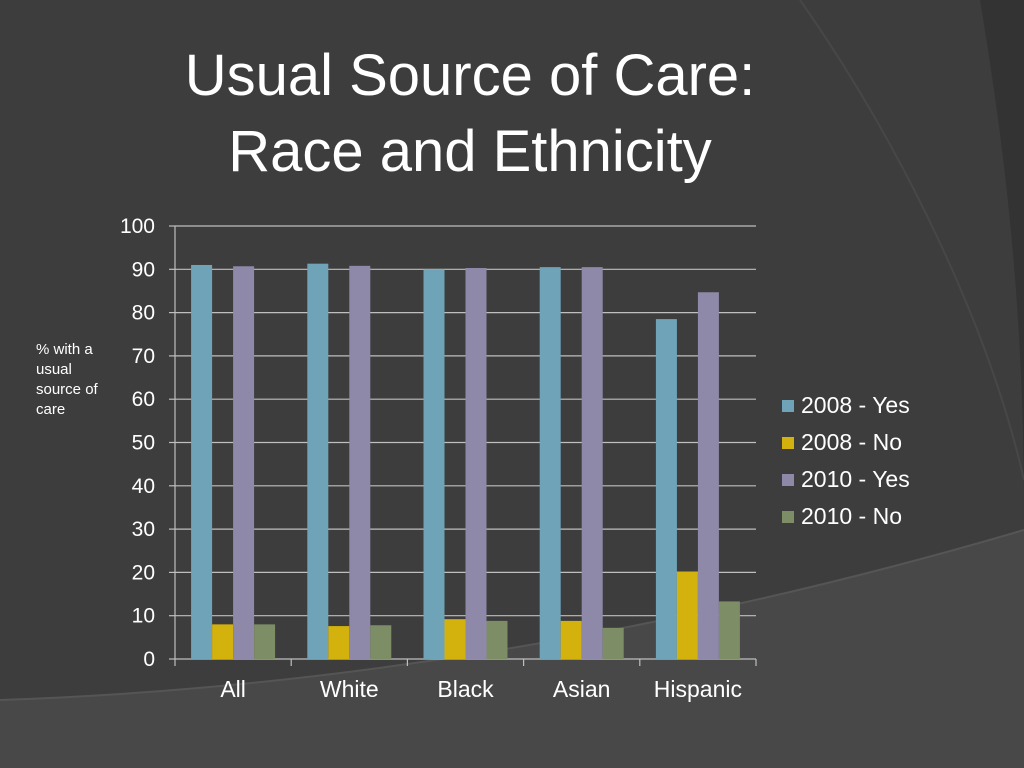 The height and width of the screenshot is (768, 1024). What do you see at coordinates (708, 475) in the screenshot?
I see `bar-2010-yes-hispanic` at bounding box center [708, 475].